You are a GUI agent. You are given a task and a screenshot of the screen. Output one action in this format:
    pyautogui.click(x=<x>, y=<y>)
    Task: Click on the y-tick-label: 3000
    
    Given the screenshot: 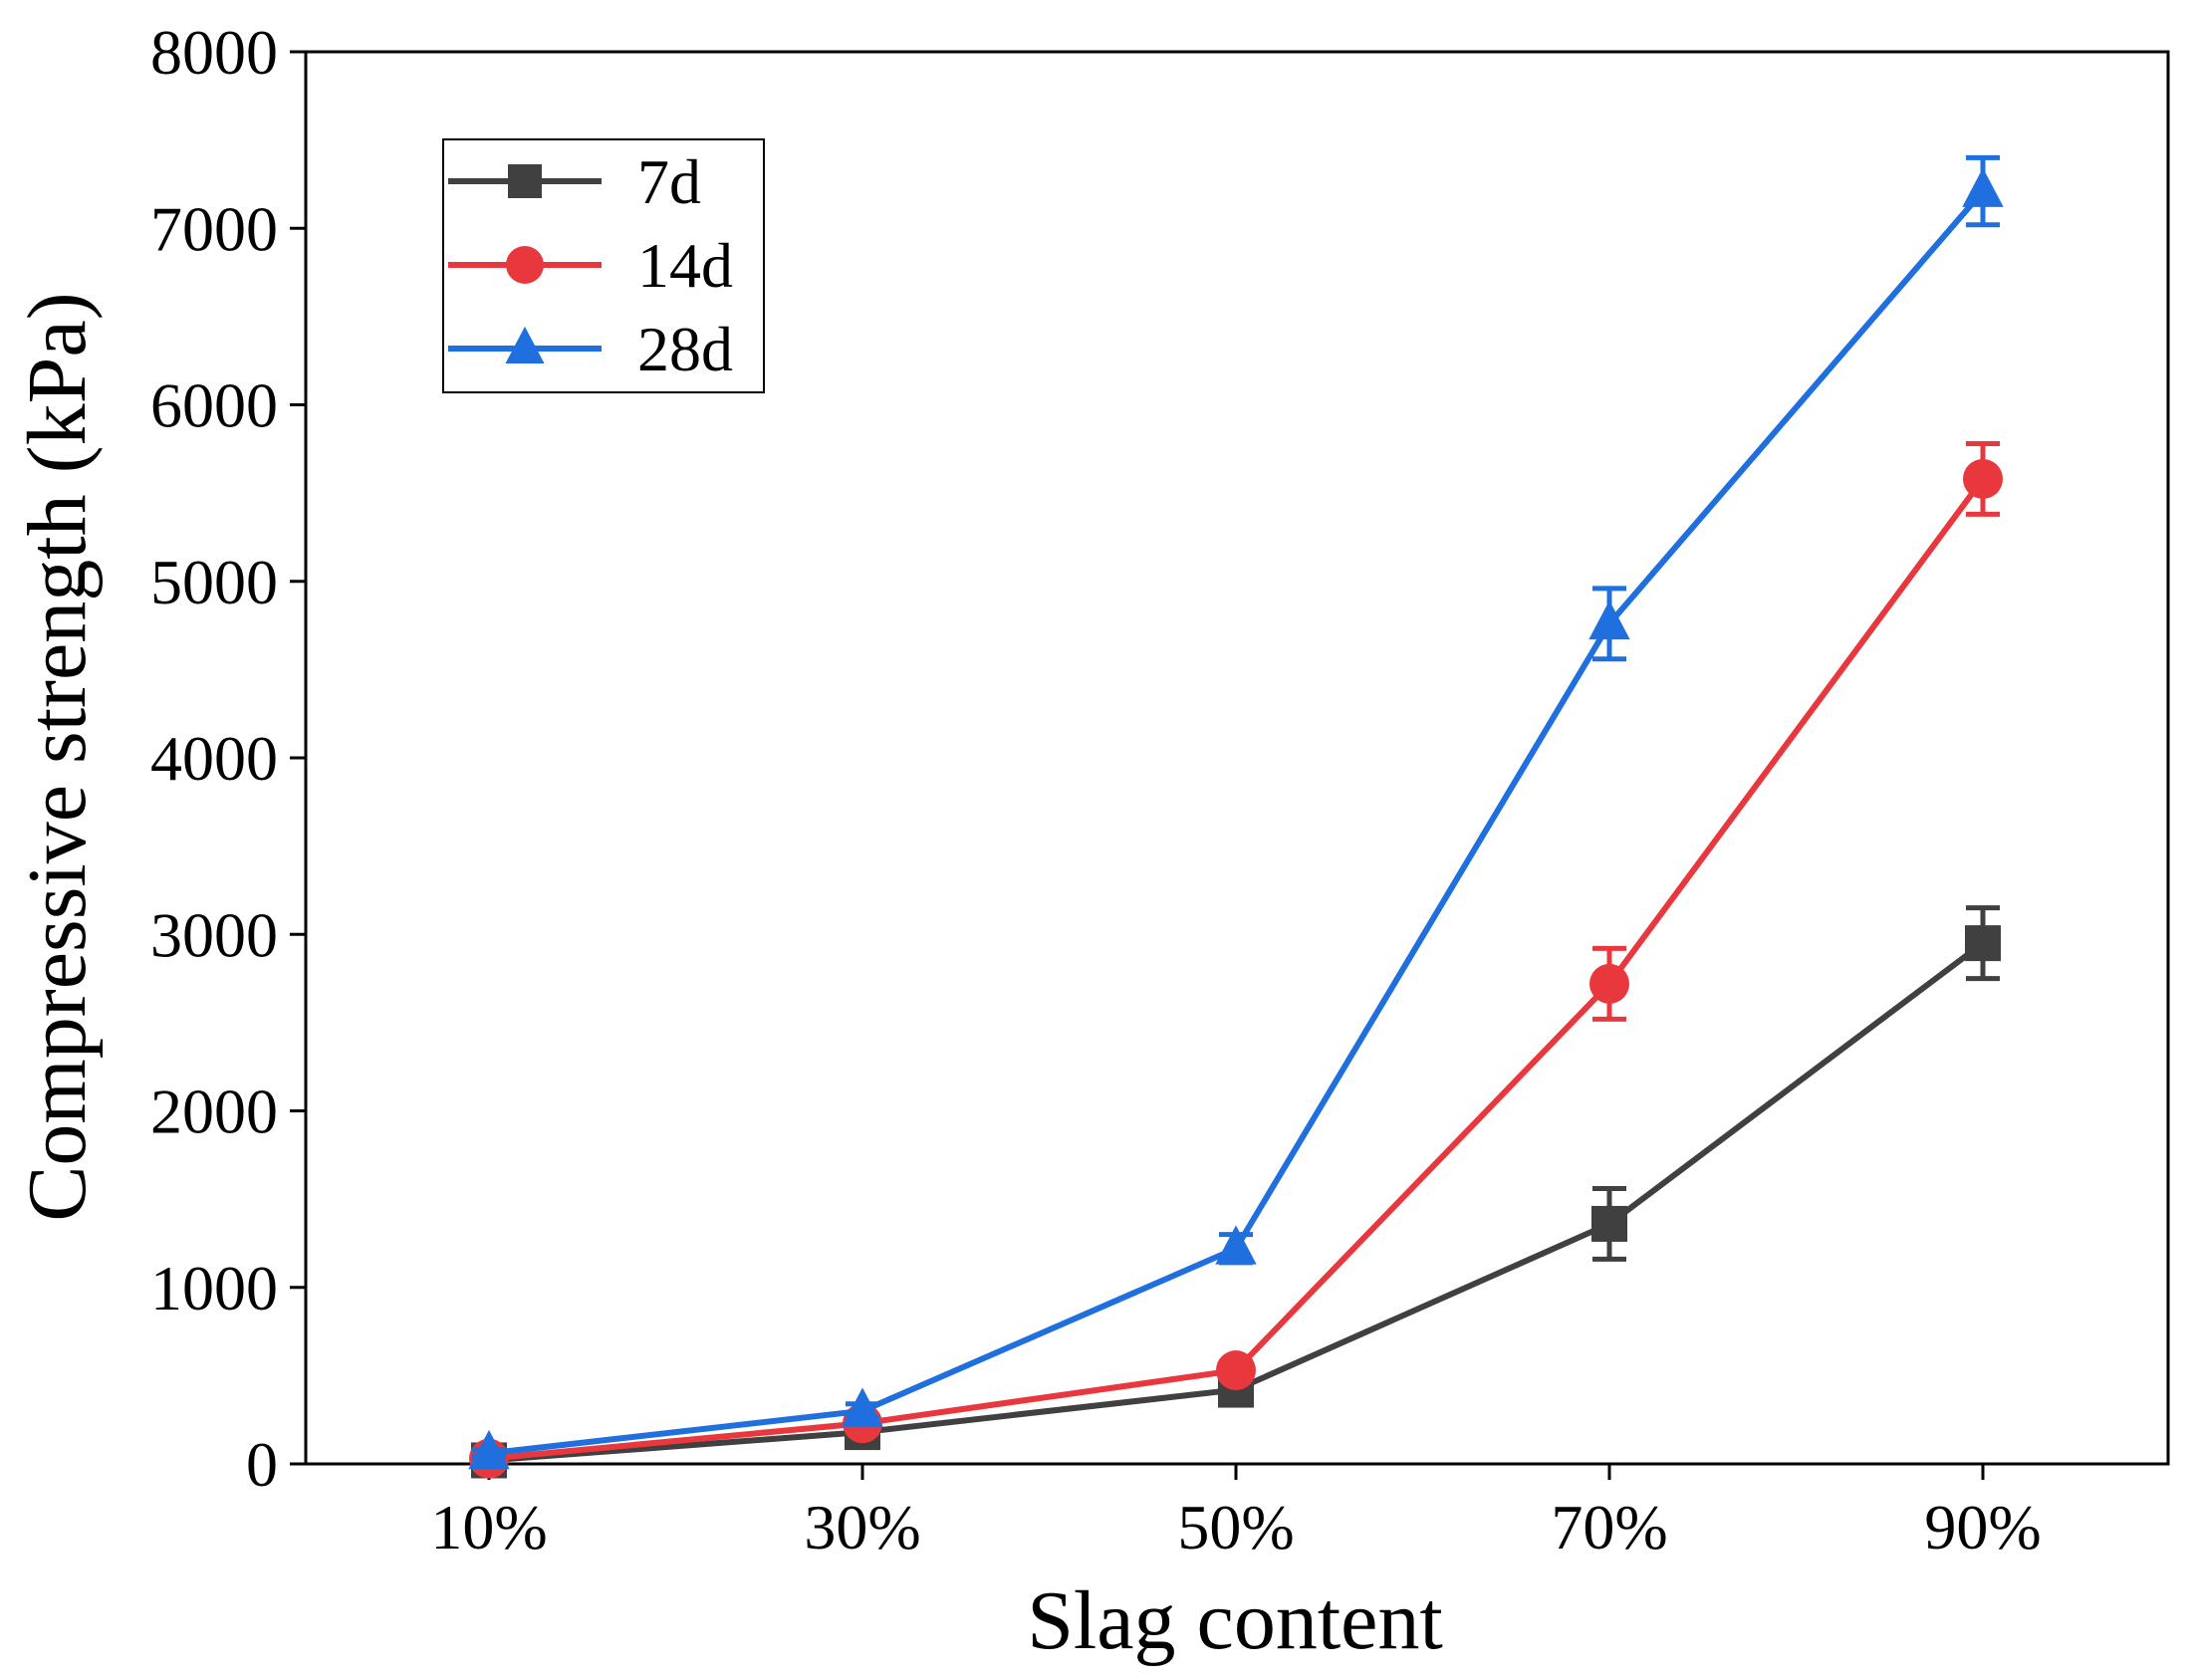 What is the action you would take?
    pyautogui.click(x=214, y=934)
    